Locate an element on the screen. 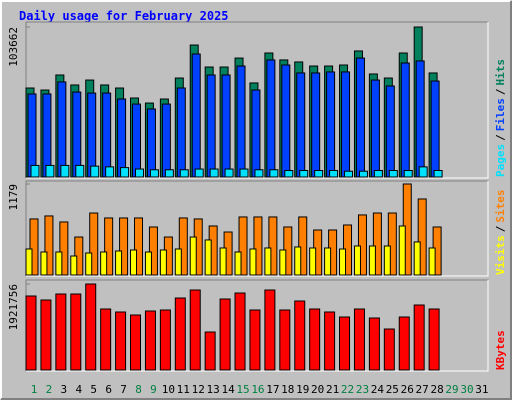 This screenshot has height=400, width=512. x-tick-label: 29 is located at coordinates (451, 389).